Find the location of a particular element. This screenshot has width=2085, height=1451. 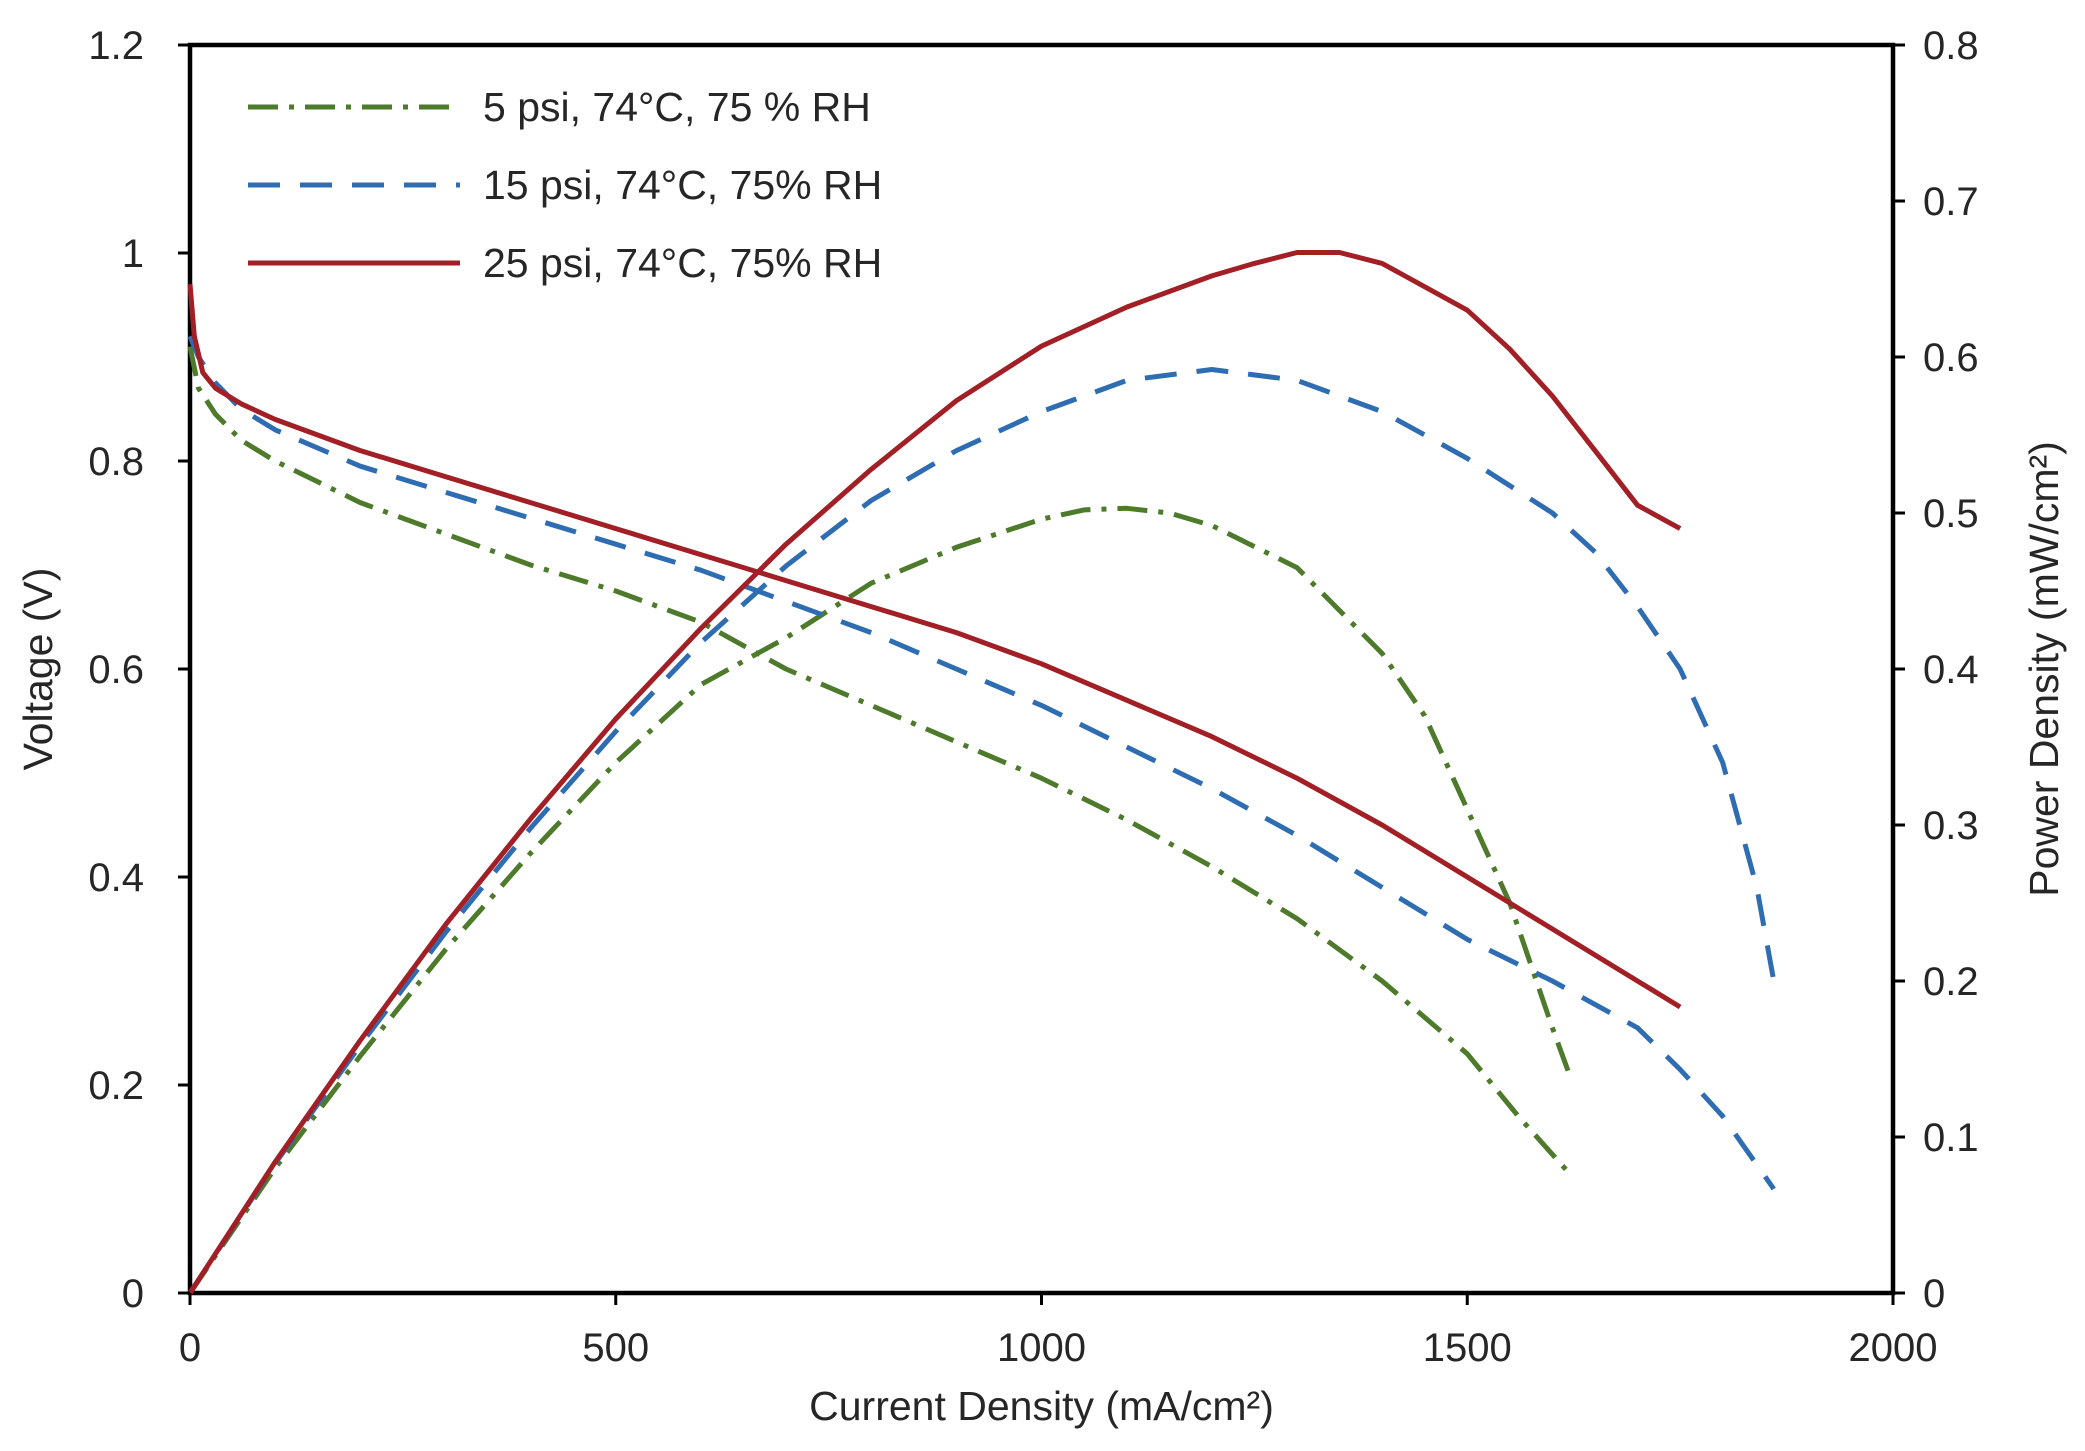

y-tick-label: 0.8 is located at coordinates (116, 462).